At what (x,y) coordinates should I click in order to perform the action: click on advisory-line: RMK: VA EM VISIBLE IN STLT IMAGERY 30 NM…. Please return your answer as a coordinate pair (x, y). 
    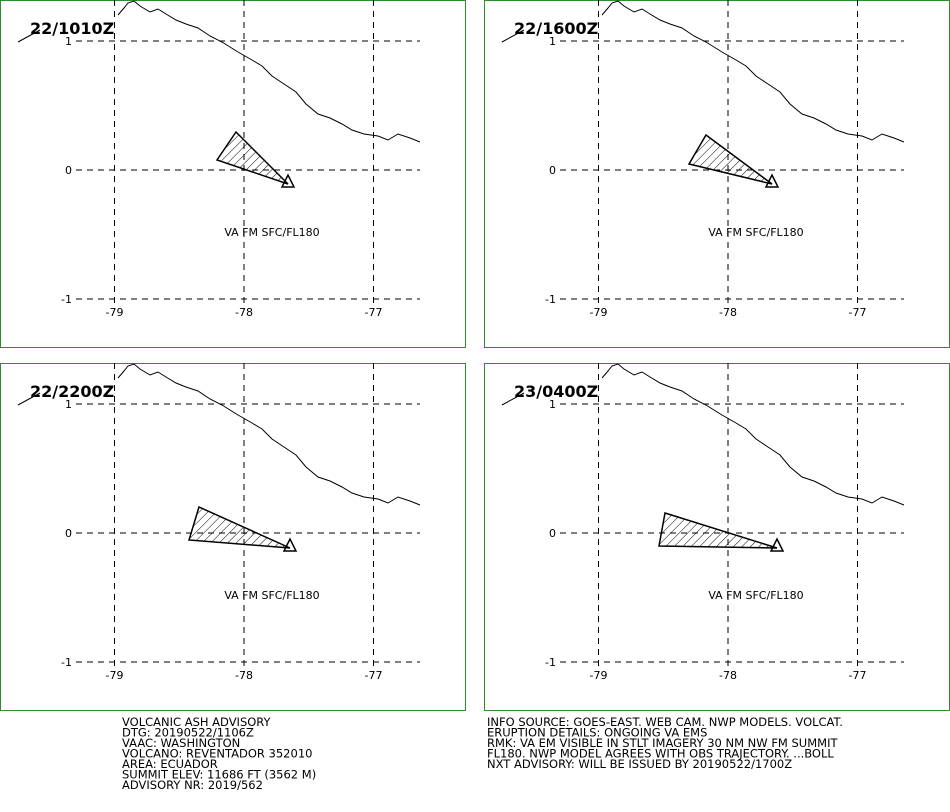
    Looking at the image, I should click on (662, 743).